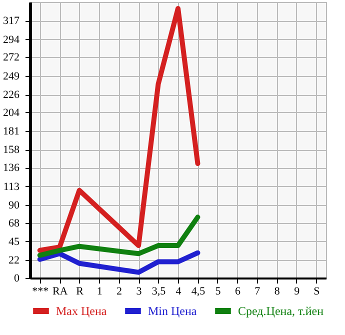  Describe the element at coordinates (14, 242) in the screenshot. I see `y-tick-label: 45` at that location.